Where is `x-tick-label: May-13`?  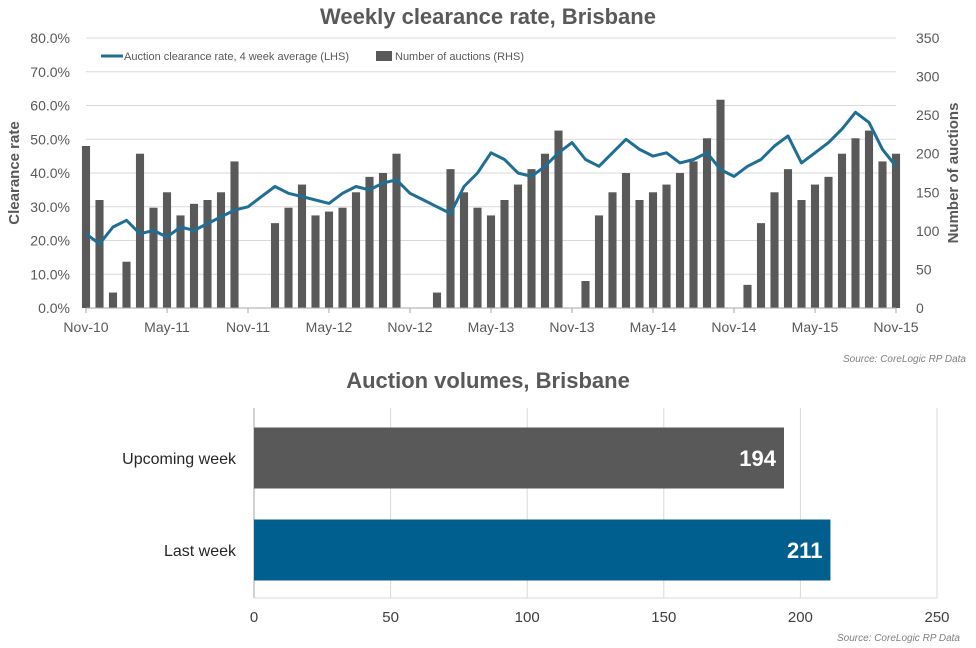
x-tick-label: May-13 is located at coordinates (491, 327).